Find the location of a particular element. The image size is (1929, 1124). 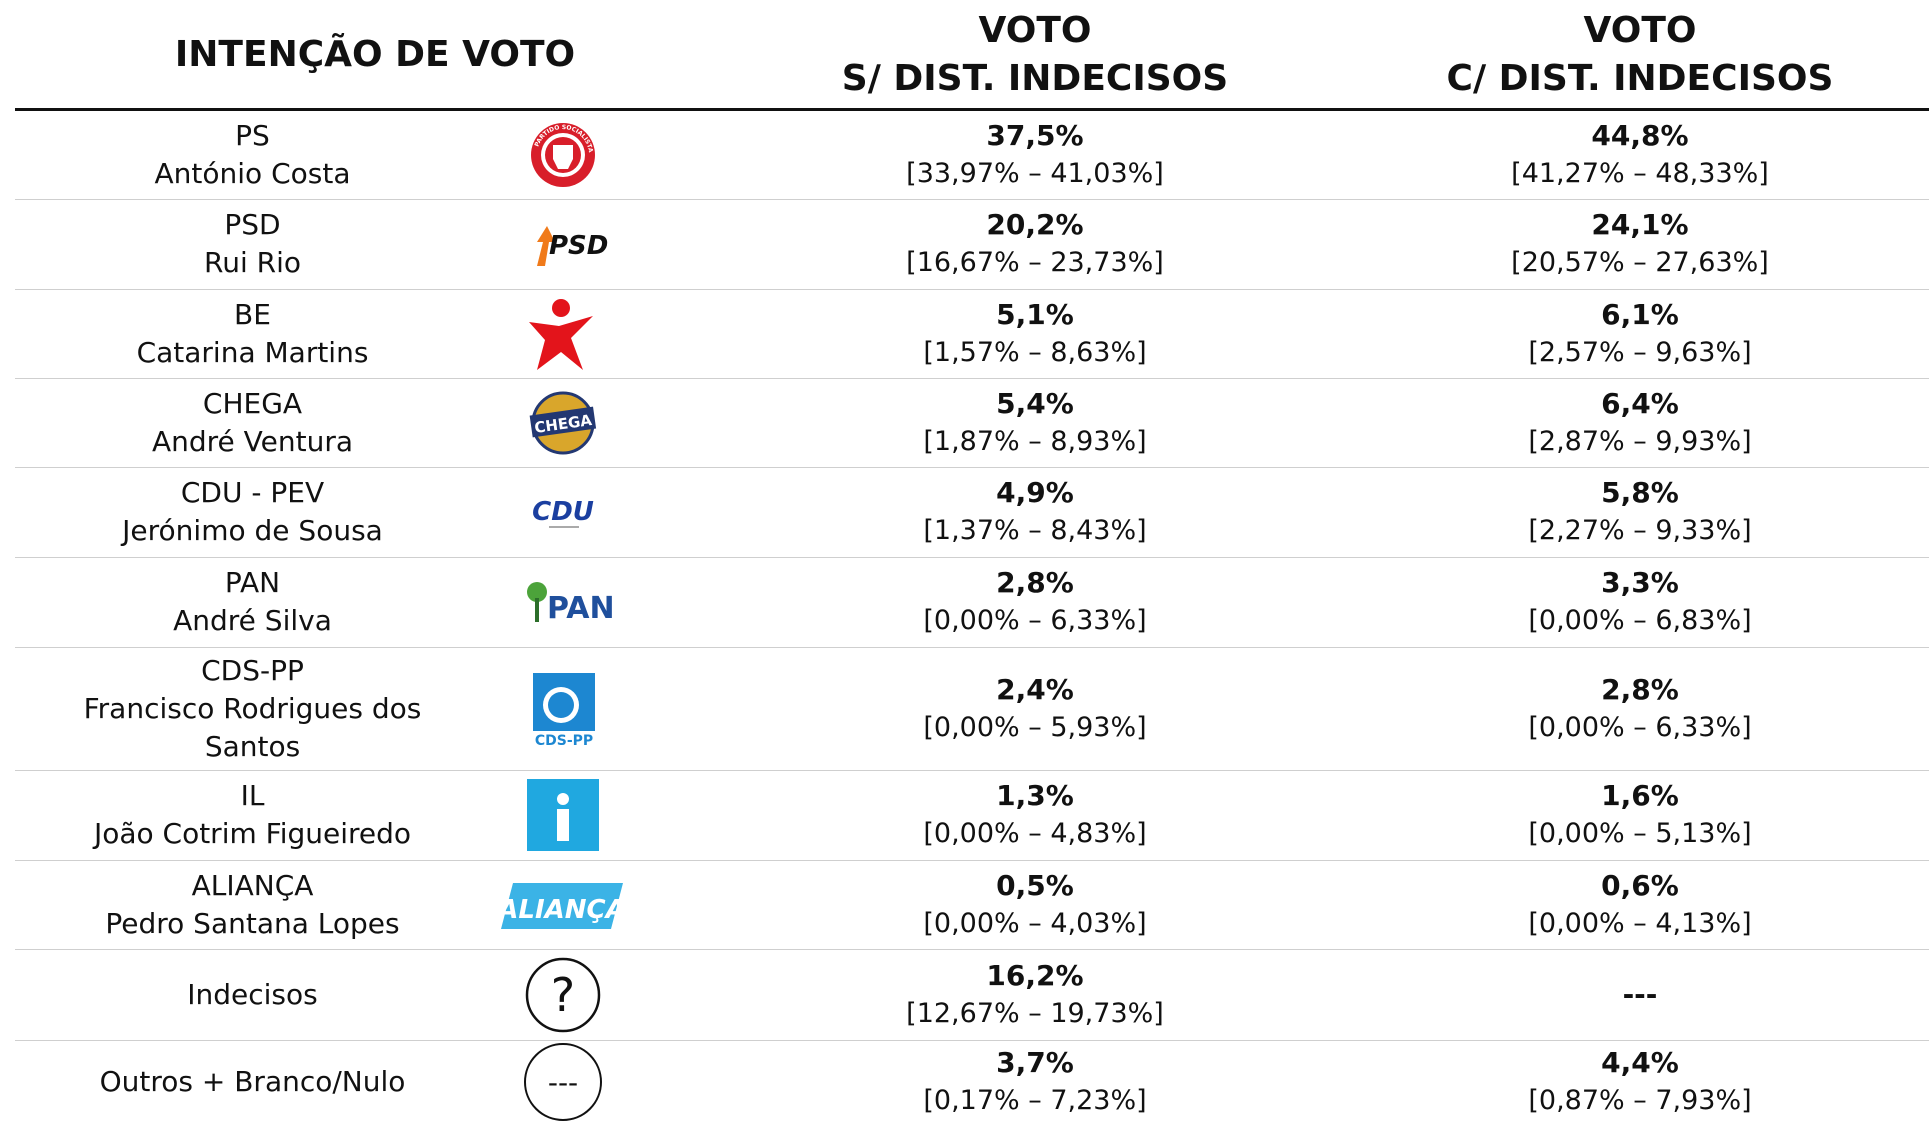

logo: --- is located at coordinates (563, 1082).